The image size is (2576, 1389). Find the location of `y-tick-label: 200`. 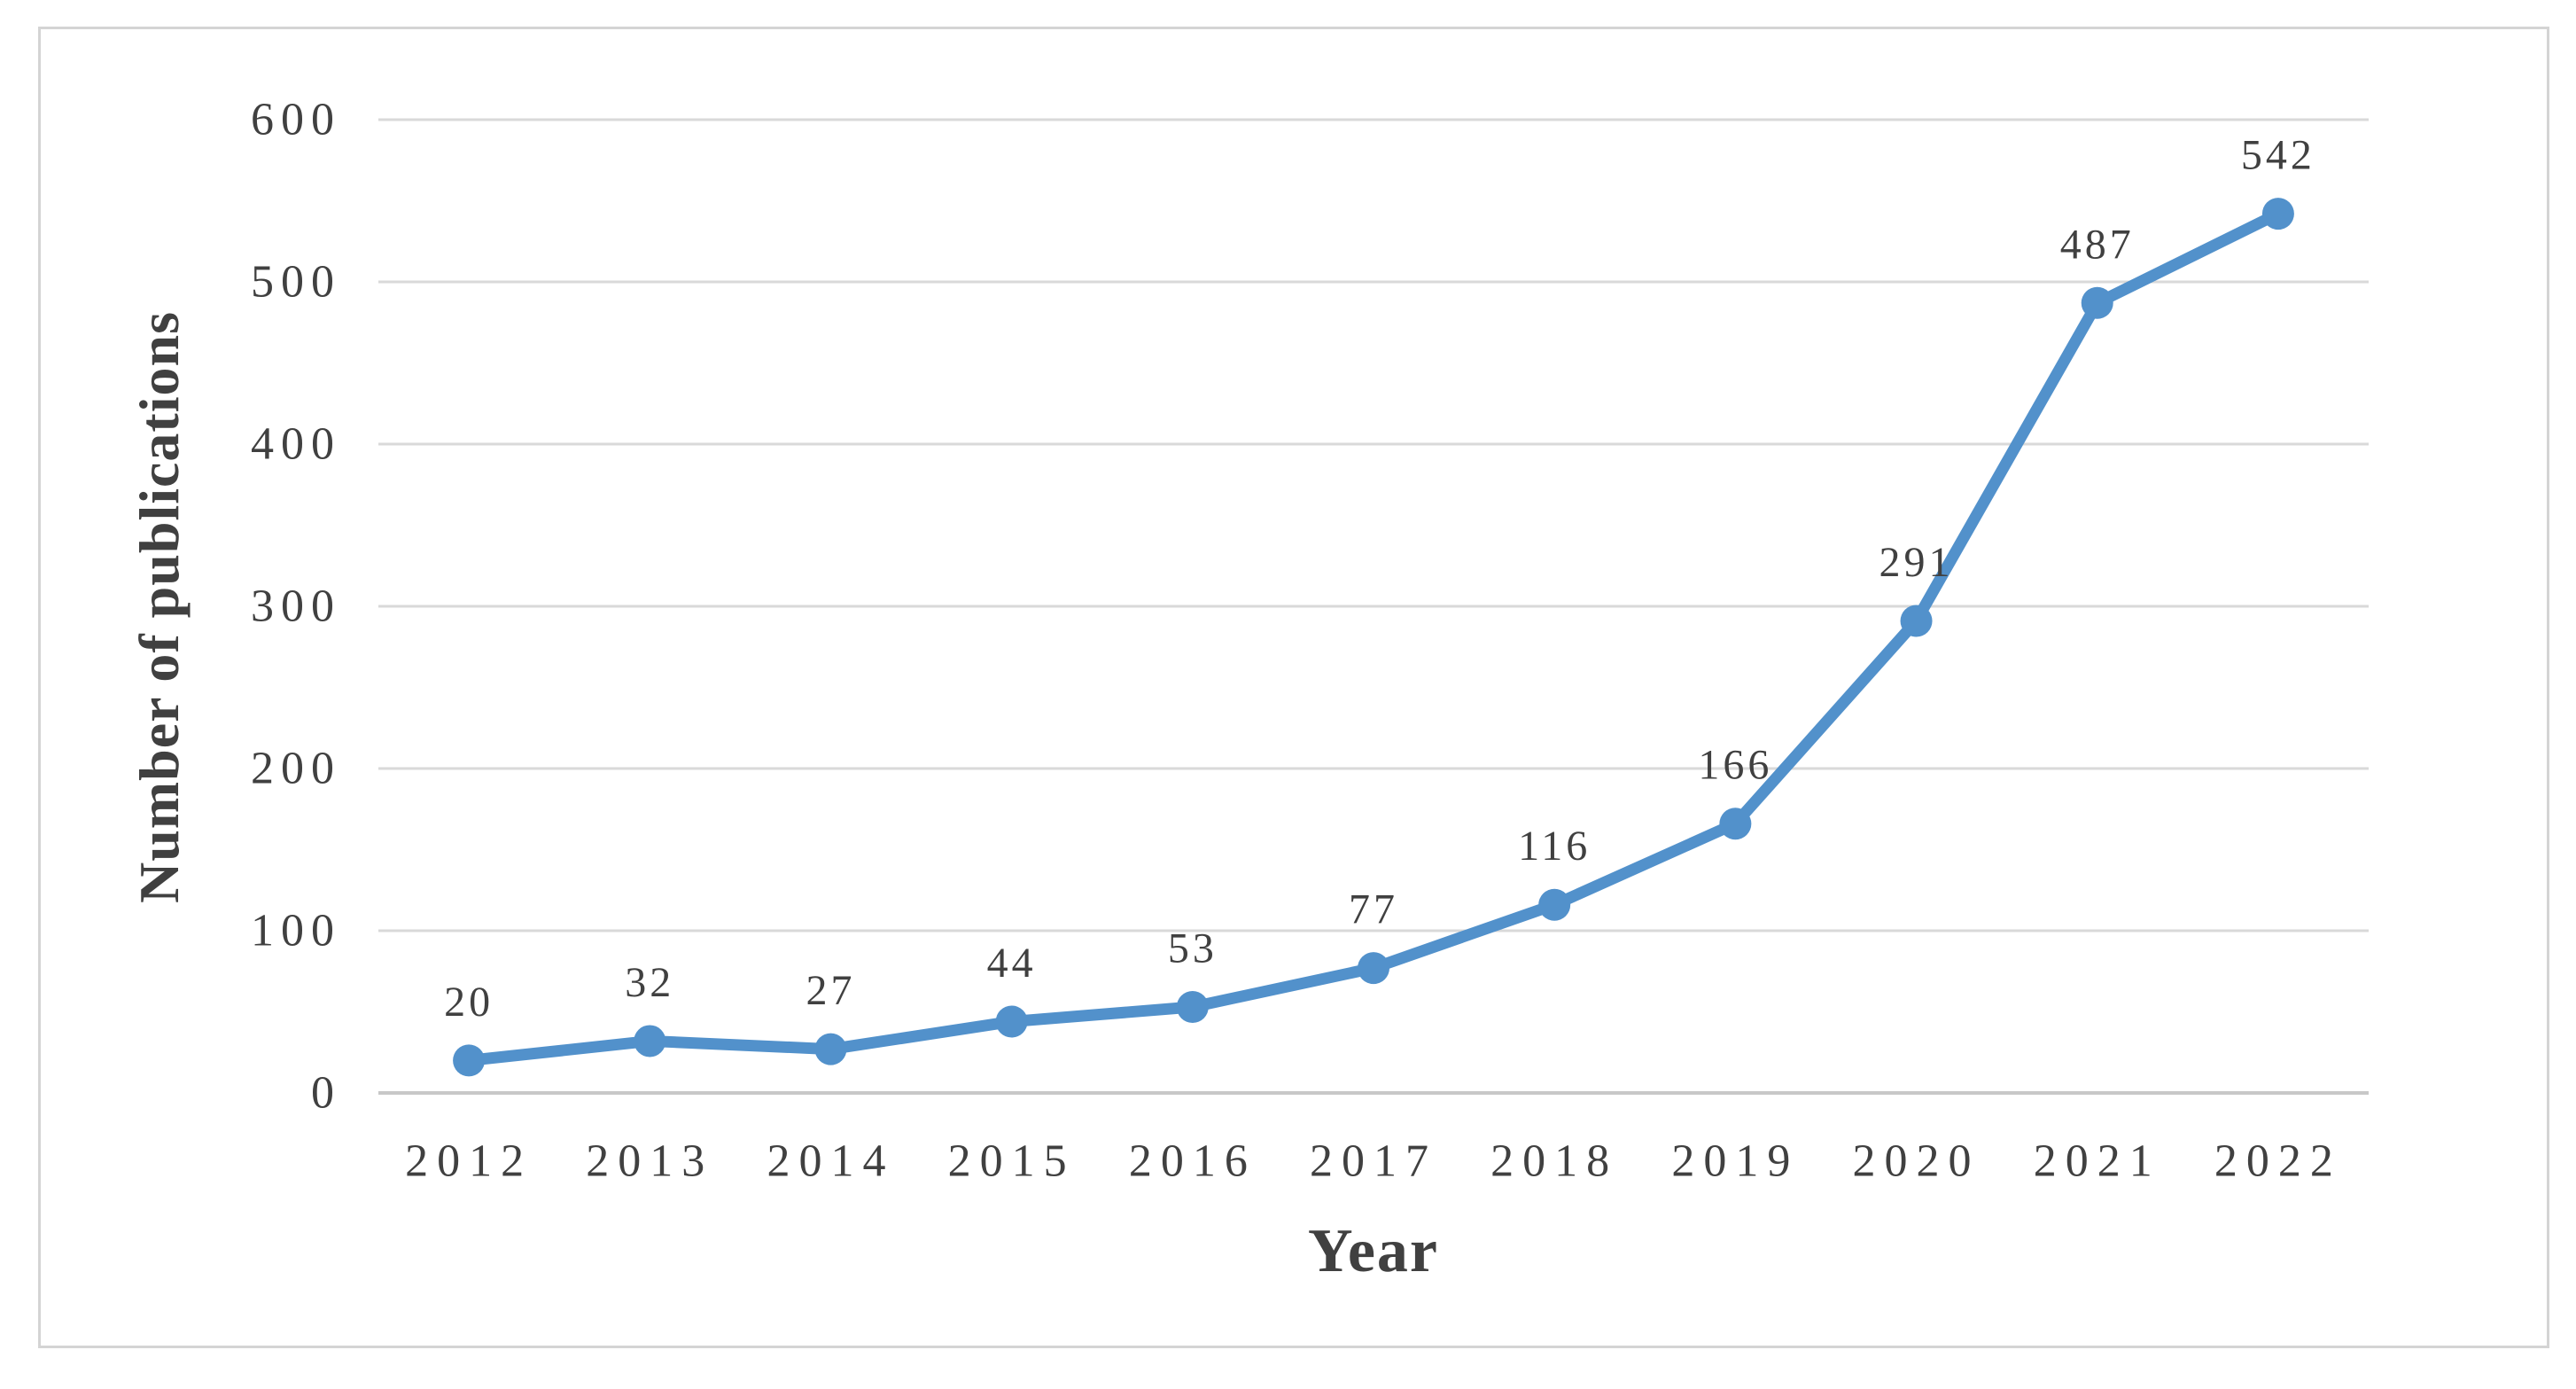

y-tick-label: 200 is located at coordinates (296, 769).